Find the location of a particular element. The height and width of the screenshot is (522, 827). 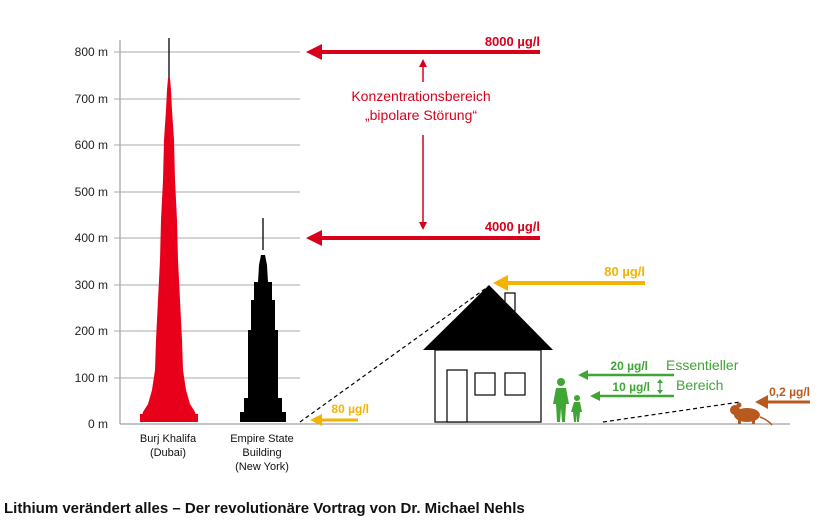

y-tick-label: 200 m is located at coordinates (91, 331).